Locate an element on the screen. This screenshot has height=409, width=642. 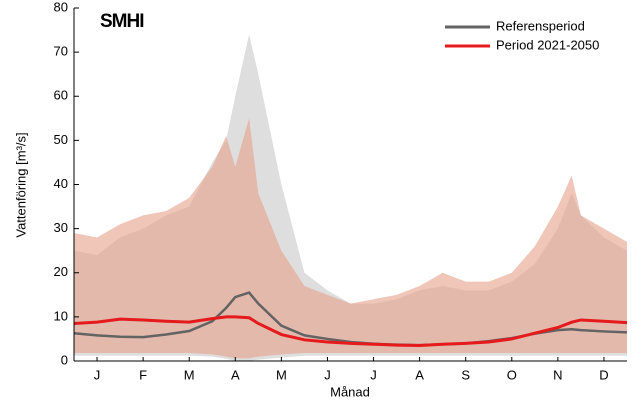
y-tick-label: 60 is located at coordinates (61, 95).